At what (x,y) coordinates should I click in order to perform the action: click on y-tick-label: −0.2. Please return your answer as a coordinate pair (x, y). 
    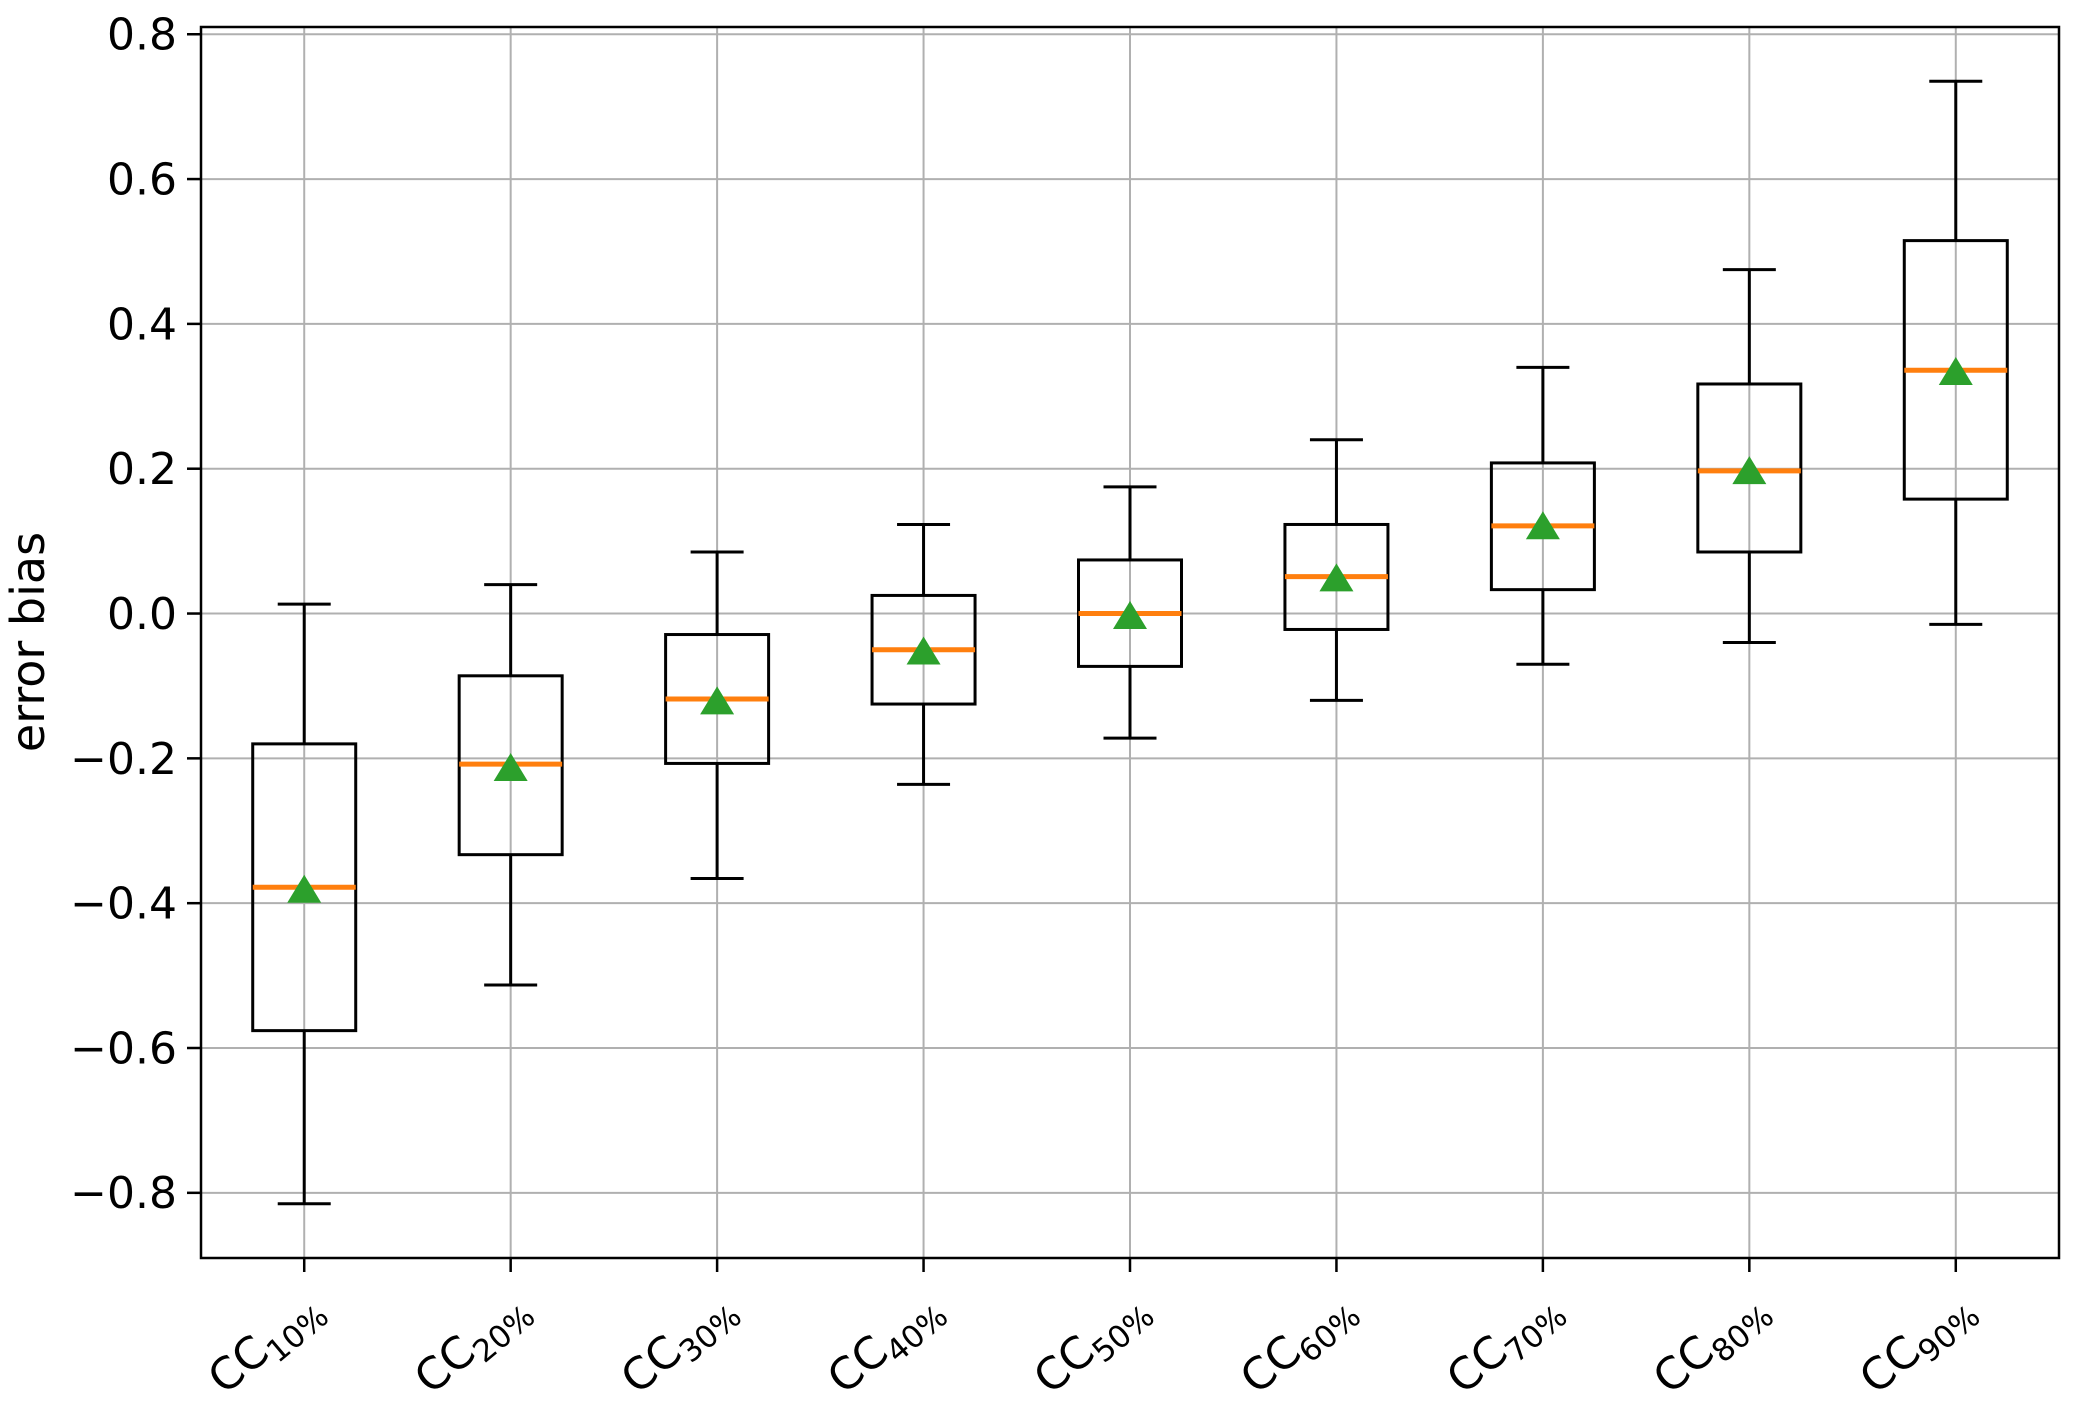
    Looking at the image, I should click on (123, 759).